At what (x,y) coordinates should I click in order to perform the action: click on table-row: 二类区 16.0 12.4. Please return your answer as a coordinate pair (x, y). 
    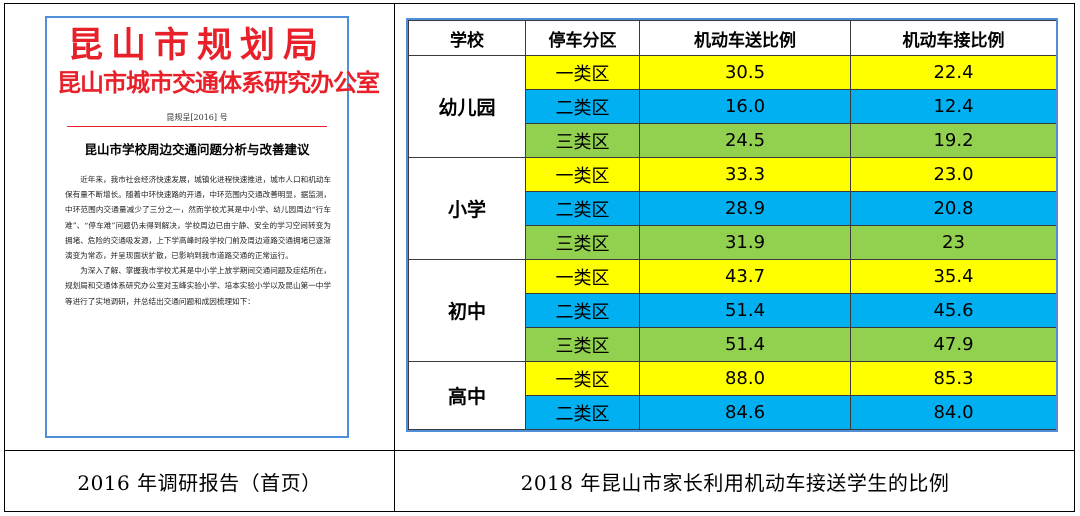
    Looking at the image, I should click on (732, 106).